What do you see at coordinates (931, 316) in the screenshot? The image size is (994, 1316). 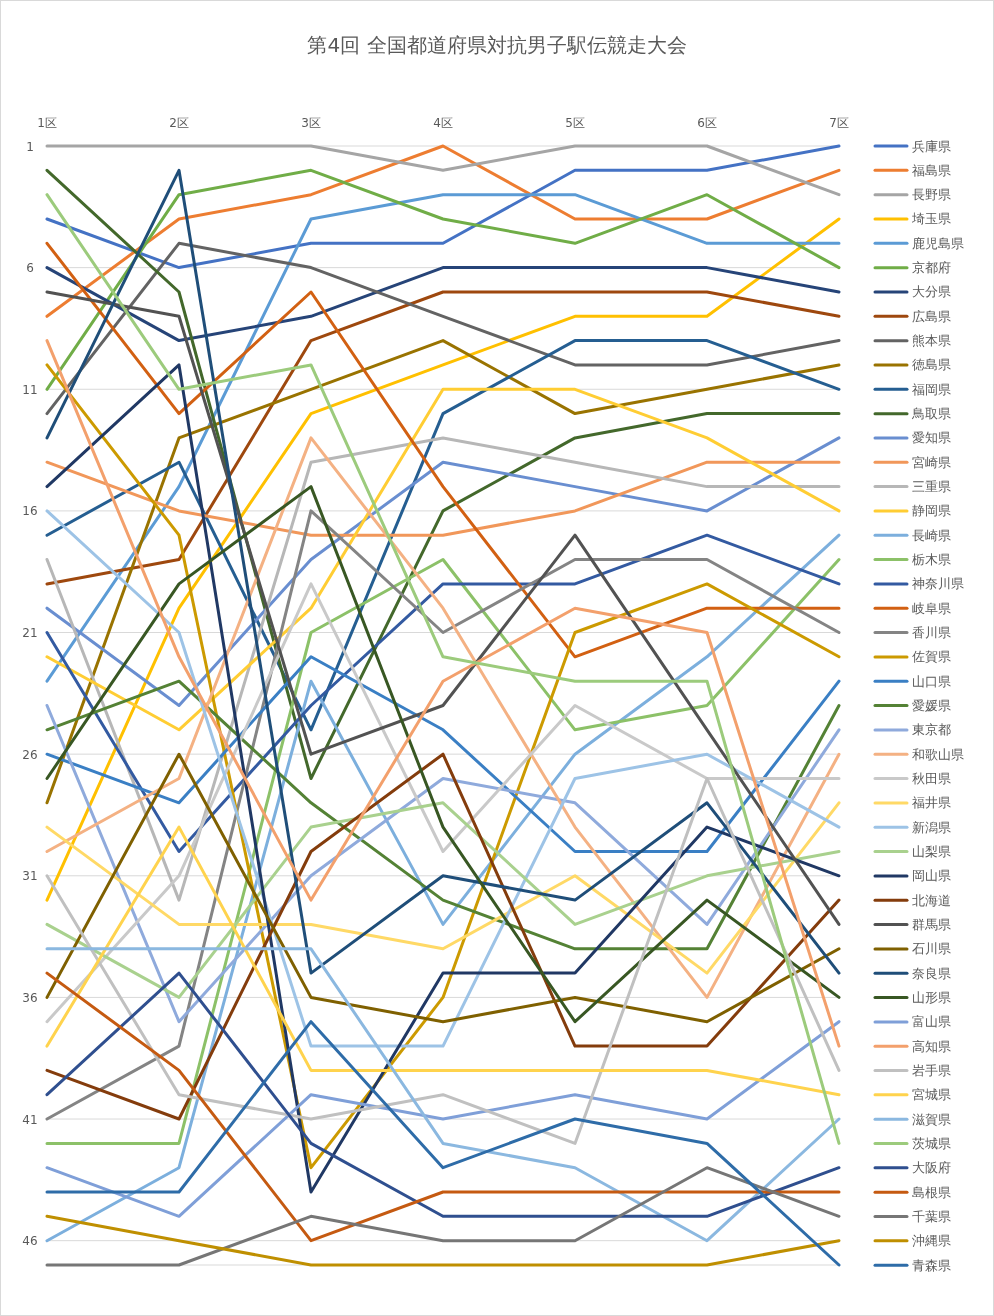 I see `legend-label: 広島県` at bounding box center [931, 316].